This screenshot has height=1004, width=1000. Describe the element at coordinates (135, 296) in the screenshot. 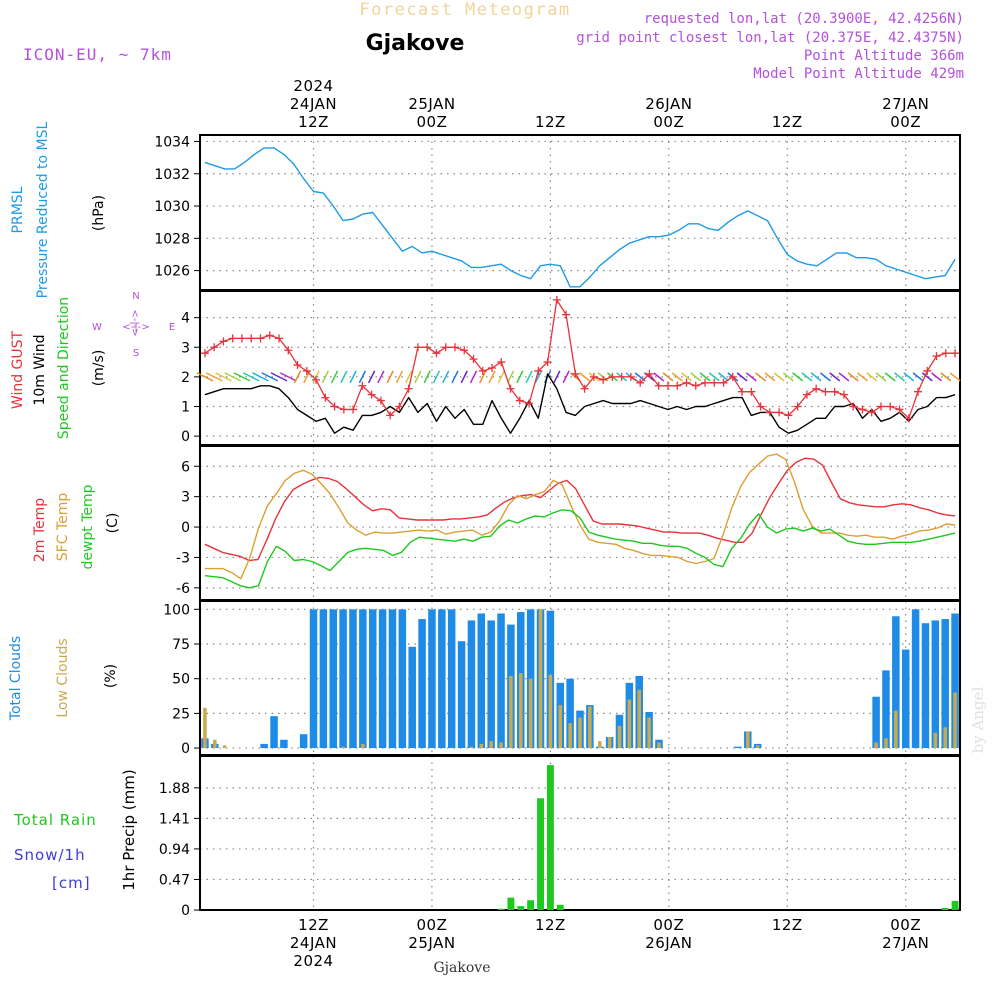

I see `compass-north: N` at that location.